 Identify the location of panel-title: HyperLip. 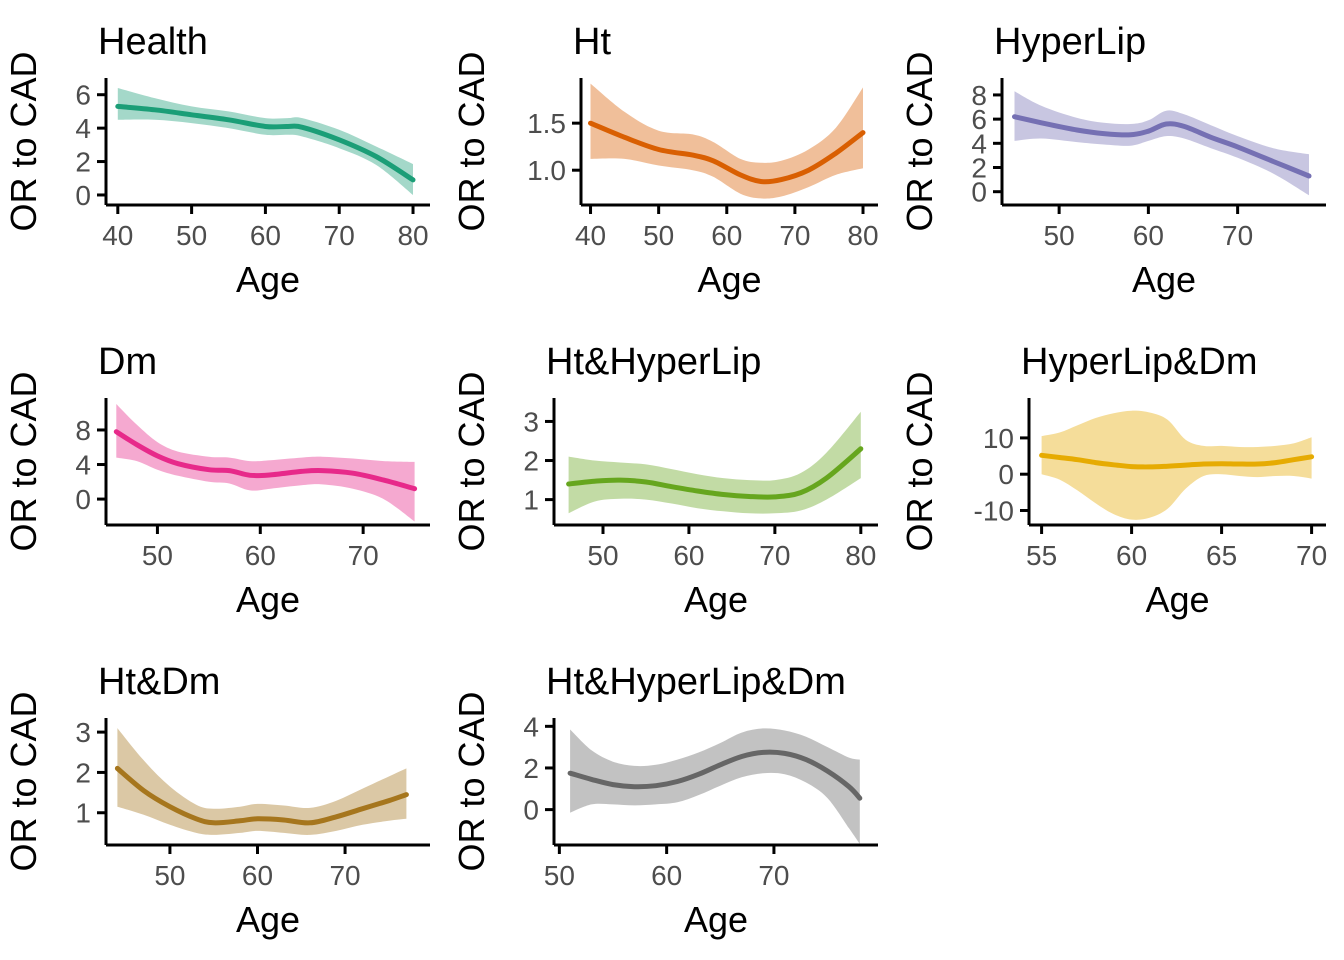
(1070, 42).